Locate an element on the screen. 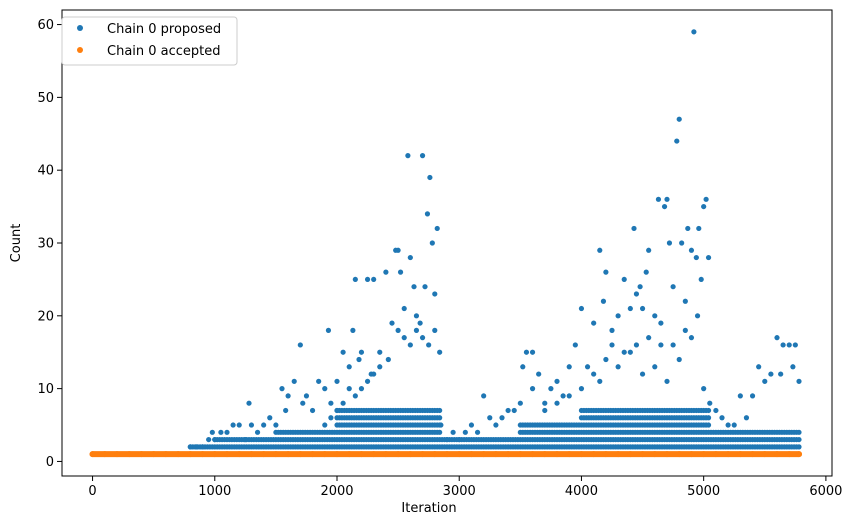 The image size is (850, 525). legend: Chain 0 proposed Chain 0 accepted is located at coordinates (149, 41).